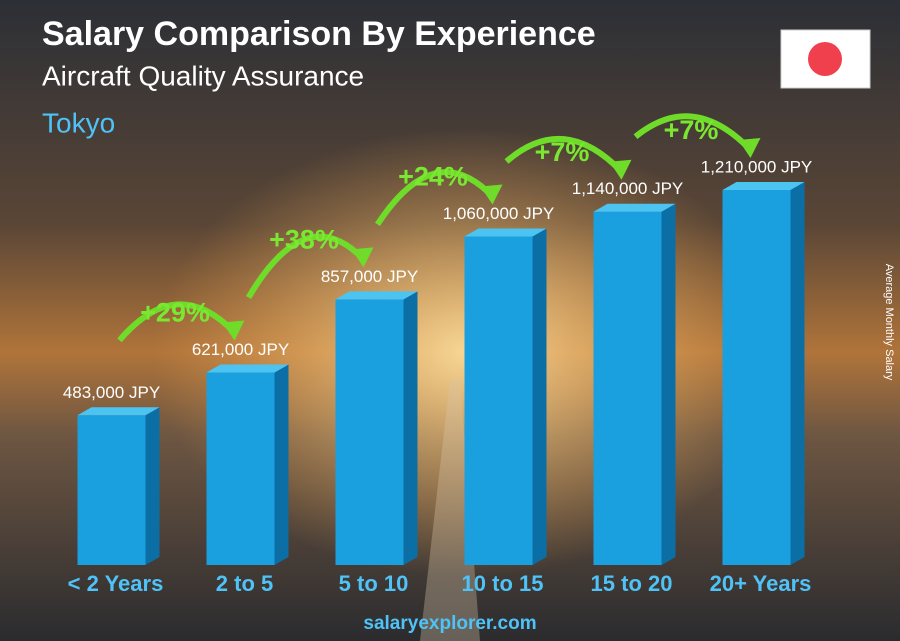 This screenshot has width=900, height=641. Describe the element at coordinates (244, 583) in the screenshot. I see `x-tick-label: 2 to 5` at that location.